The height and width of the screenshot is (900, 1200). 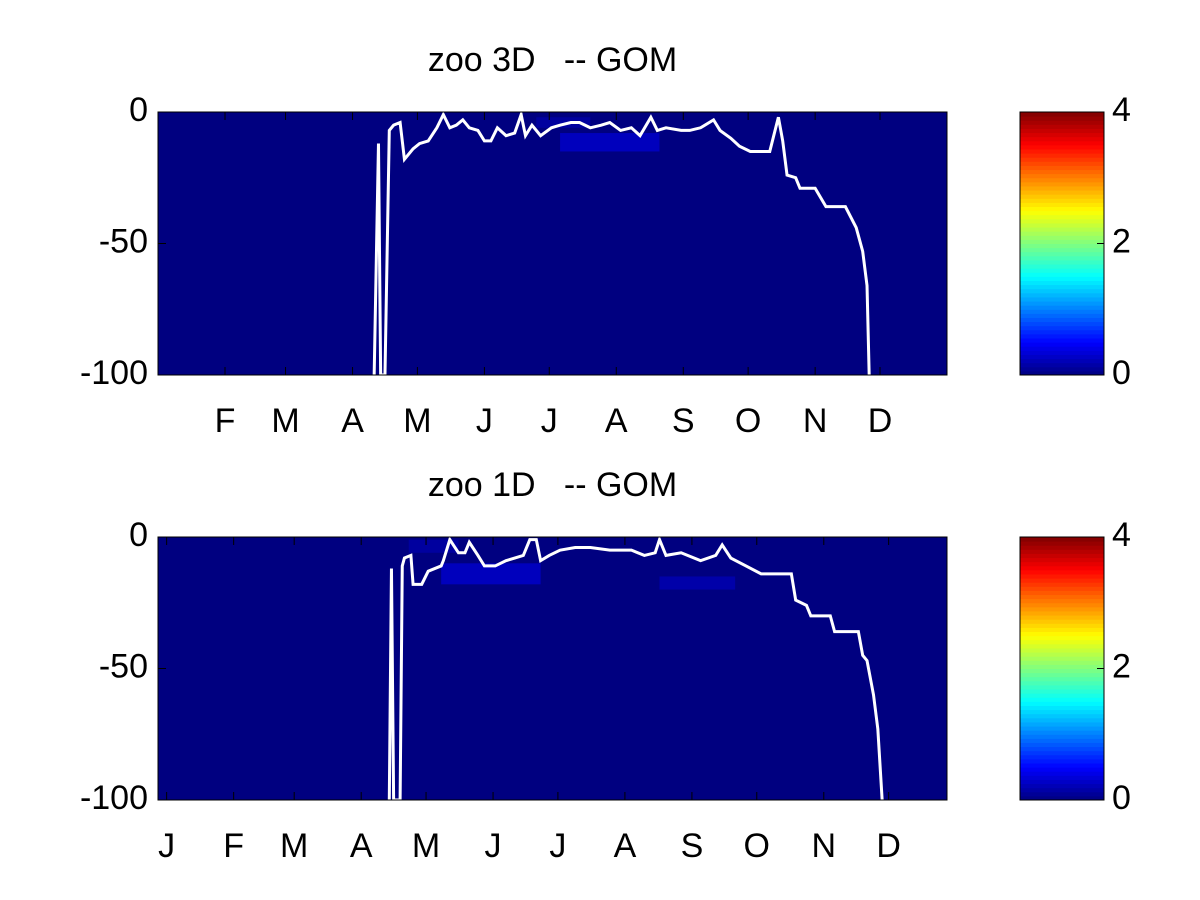 What do you see at coordinates (635, 668) in the screenshot?
I see `depth-line` at bounding box center [635, 668].